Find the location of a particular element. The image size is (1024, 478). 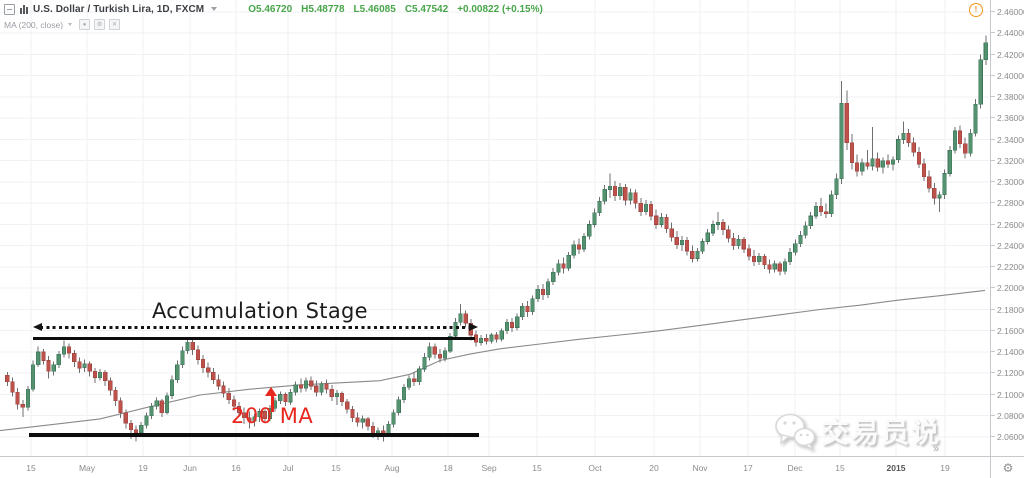

bar-chart-icon is located at coordinates (24, 9).